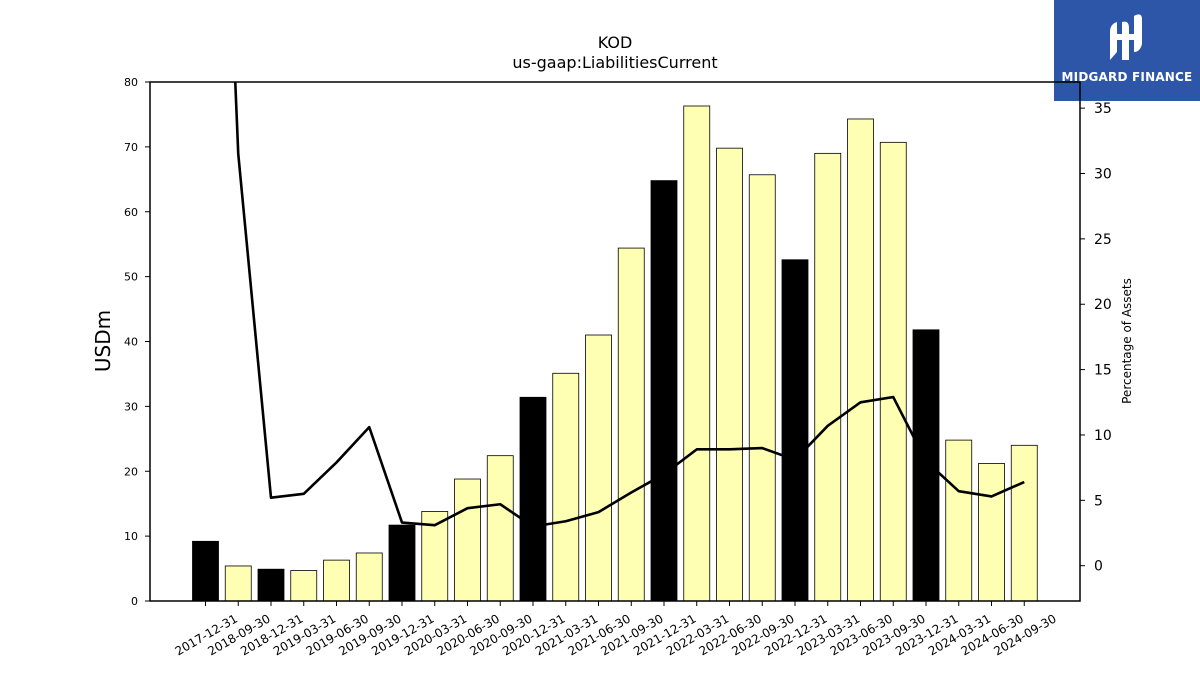 The image size is (1200, 675). I want to click on y2-tick-label: 35, so click(1103, 109).